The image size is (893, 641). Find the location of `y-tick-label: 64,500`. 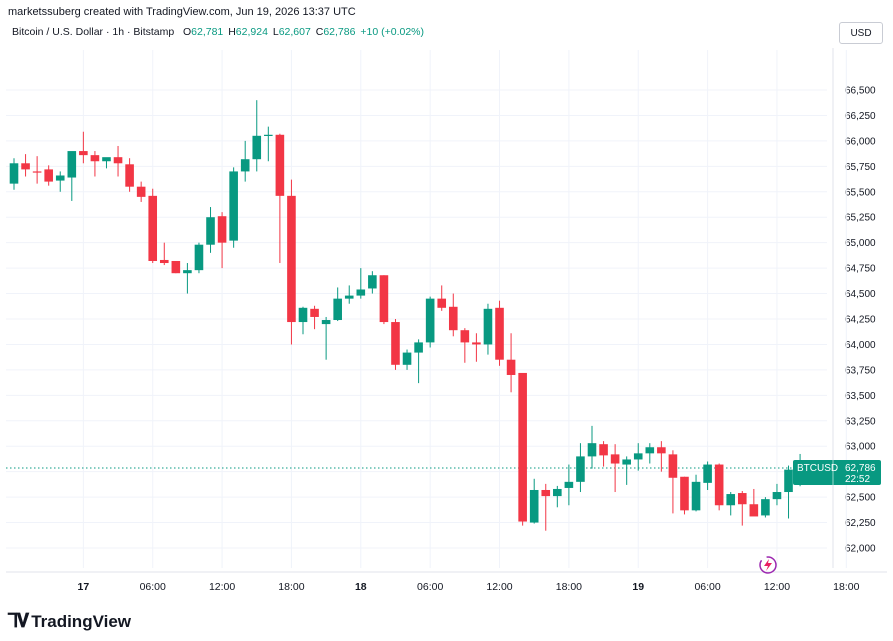

y-tick-label: 64,500 is located at coordinates (860, 294).